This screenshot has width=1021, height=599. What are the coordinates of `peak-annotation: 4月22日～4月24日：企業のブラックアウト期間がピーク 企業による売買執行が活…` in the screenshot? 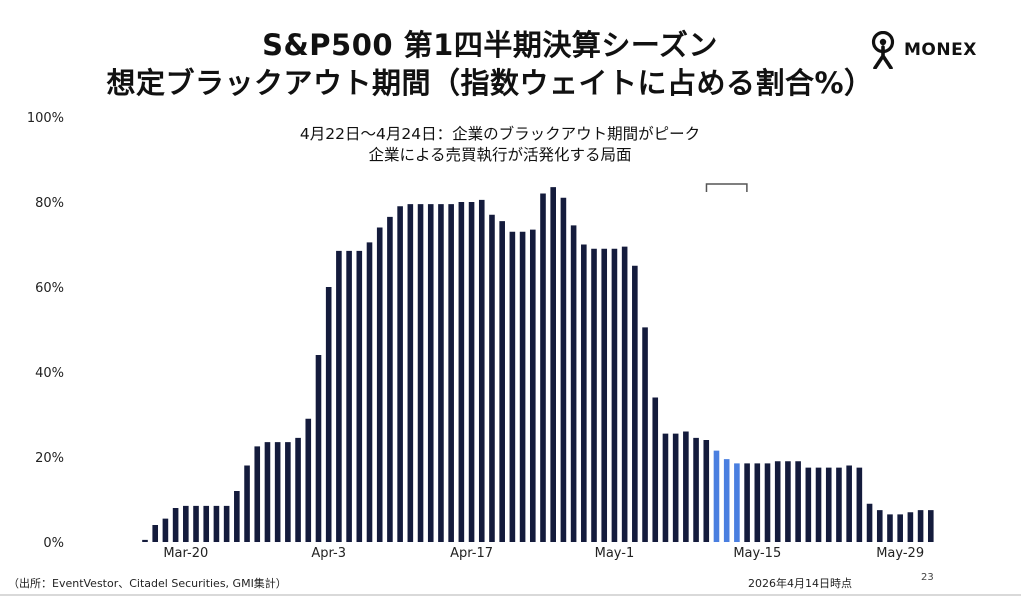 It's located at (500, 145).